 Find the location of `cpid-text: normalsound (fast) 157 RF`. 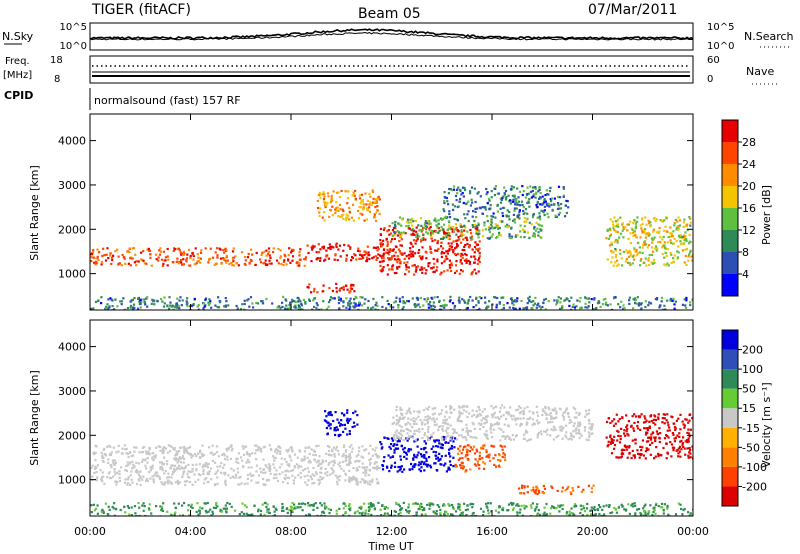

cpid-text: normalsound (fast) 157 RF is located at coordinates (167, 100).